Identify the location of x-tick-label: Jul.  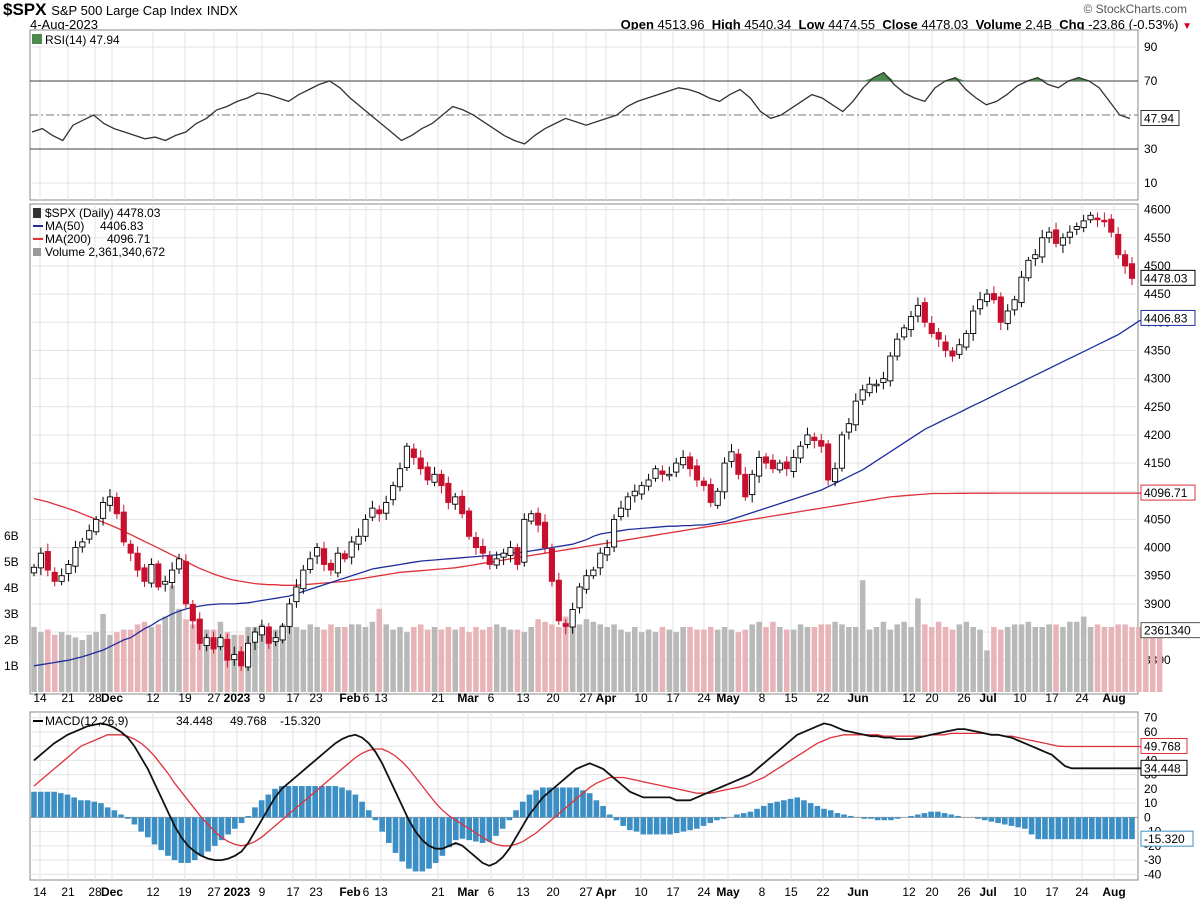
(987, 698).